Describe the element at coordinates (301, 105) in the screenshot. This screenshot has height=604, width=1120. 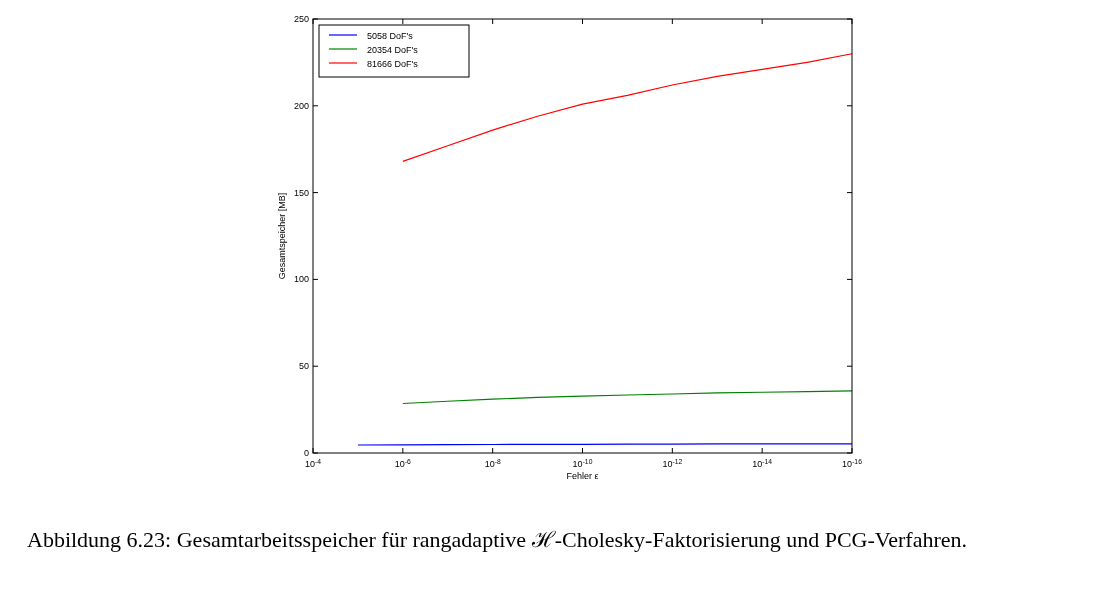
I see `y-tick-label: 200` at that location.